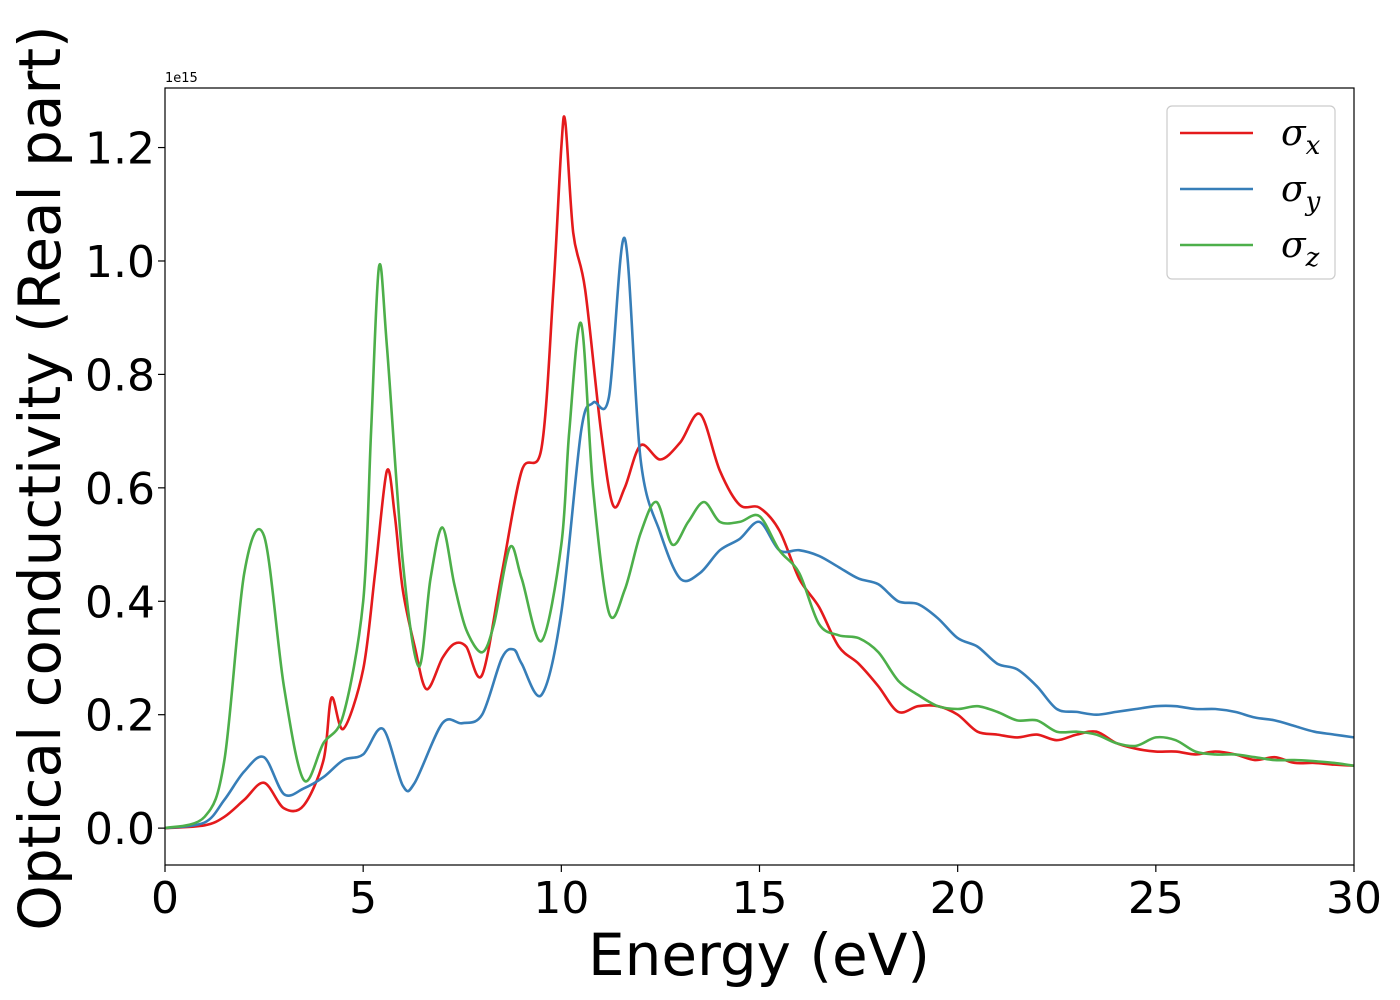  What do you see at coordinates (1251, 192) in the screenshot?
I see `legend-frame` at bounding box center [1251, 192].